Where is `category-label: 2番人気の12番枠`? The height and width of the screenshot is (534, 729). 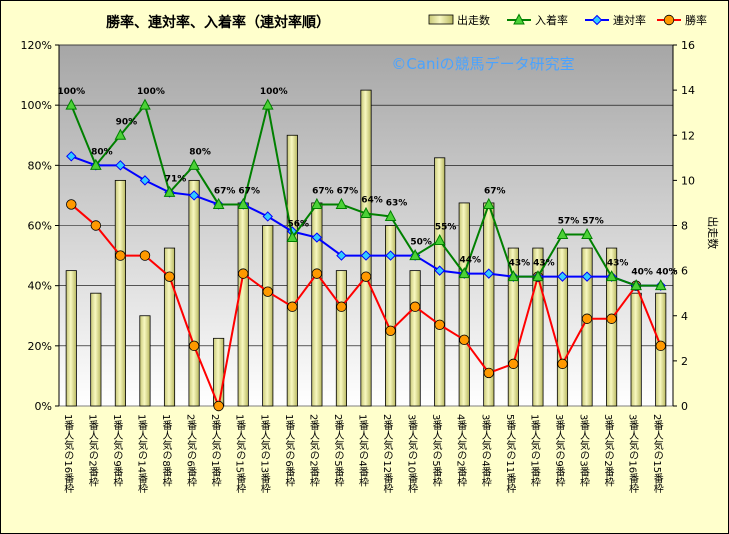
category-label: 2番人気の12番枠 is located at coordinates (387, 454).